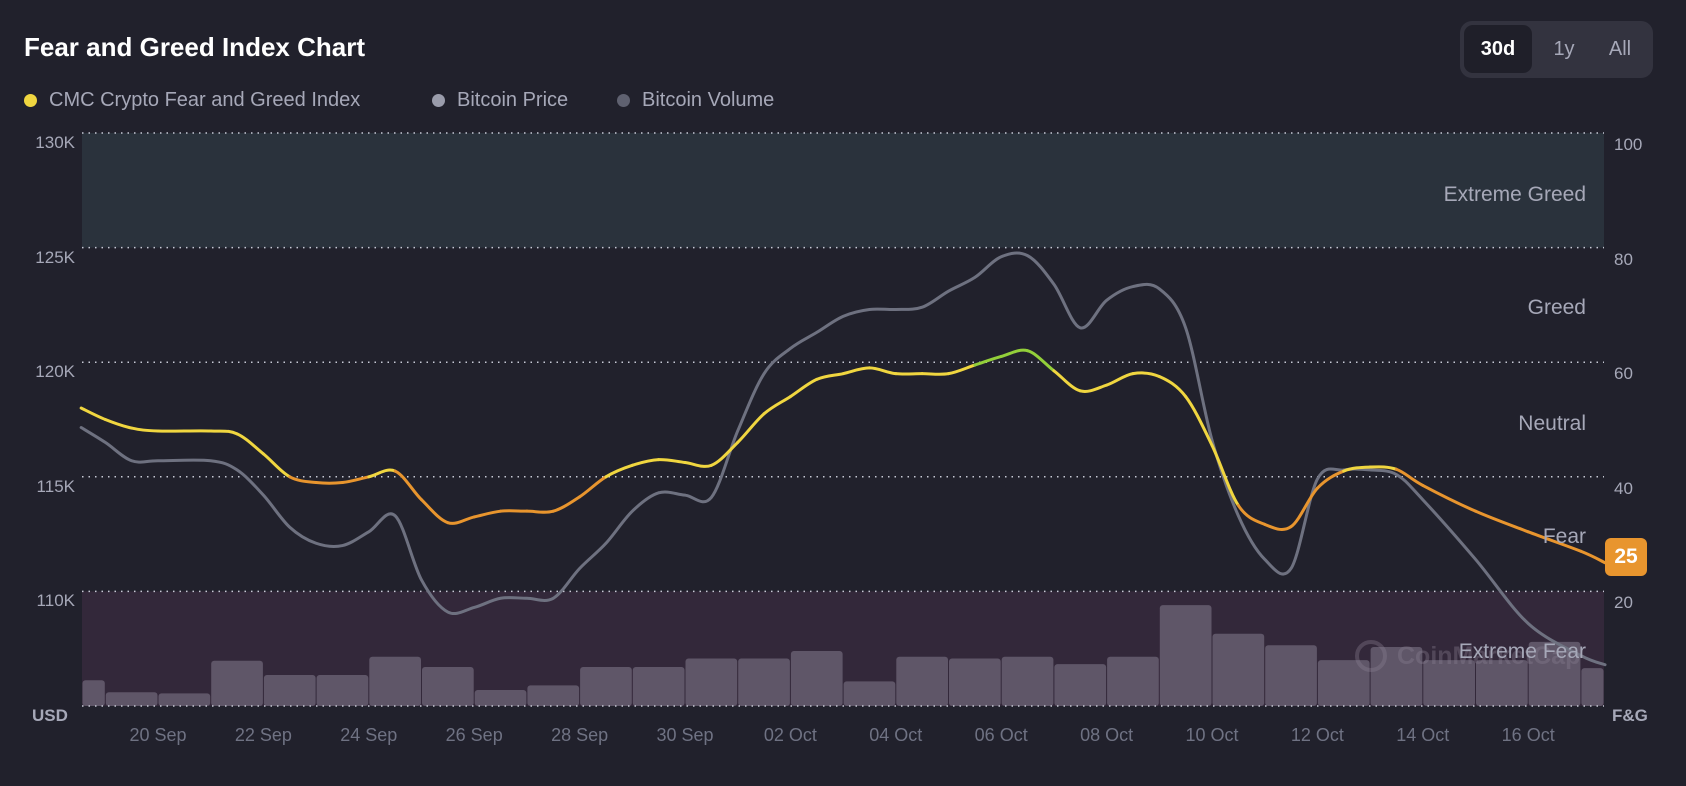  What do you see at coordinates (1552, 423) in the screenshot?
I see `zone-label-neutral: Neutral` at bounding box center [1552, 423].